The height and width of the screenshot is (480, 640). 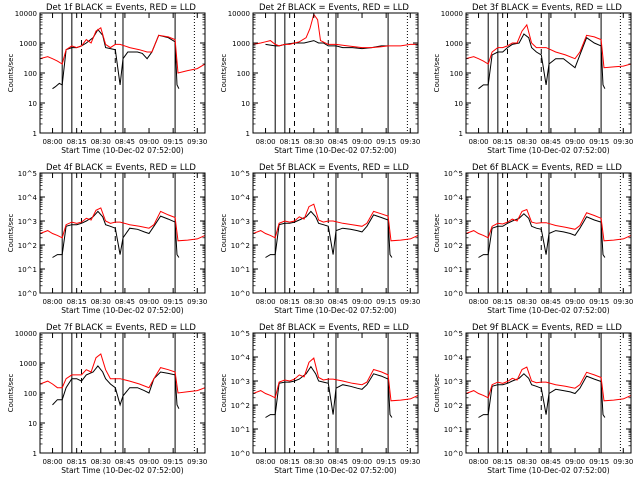 I want to click on chart-title: Det 2f BLACK = Events, RED = LLD, so click(x=334, y=8).